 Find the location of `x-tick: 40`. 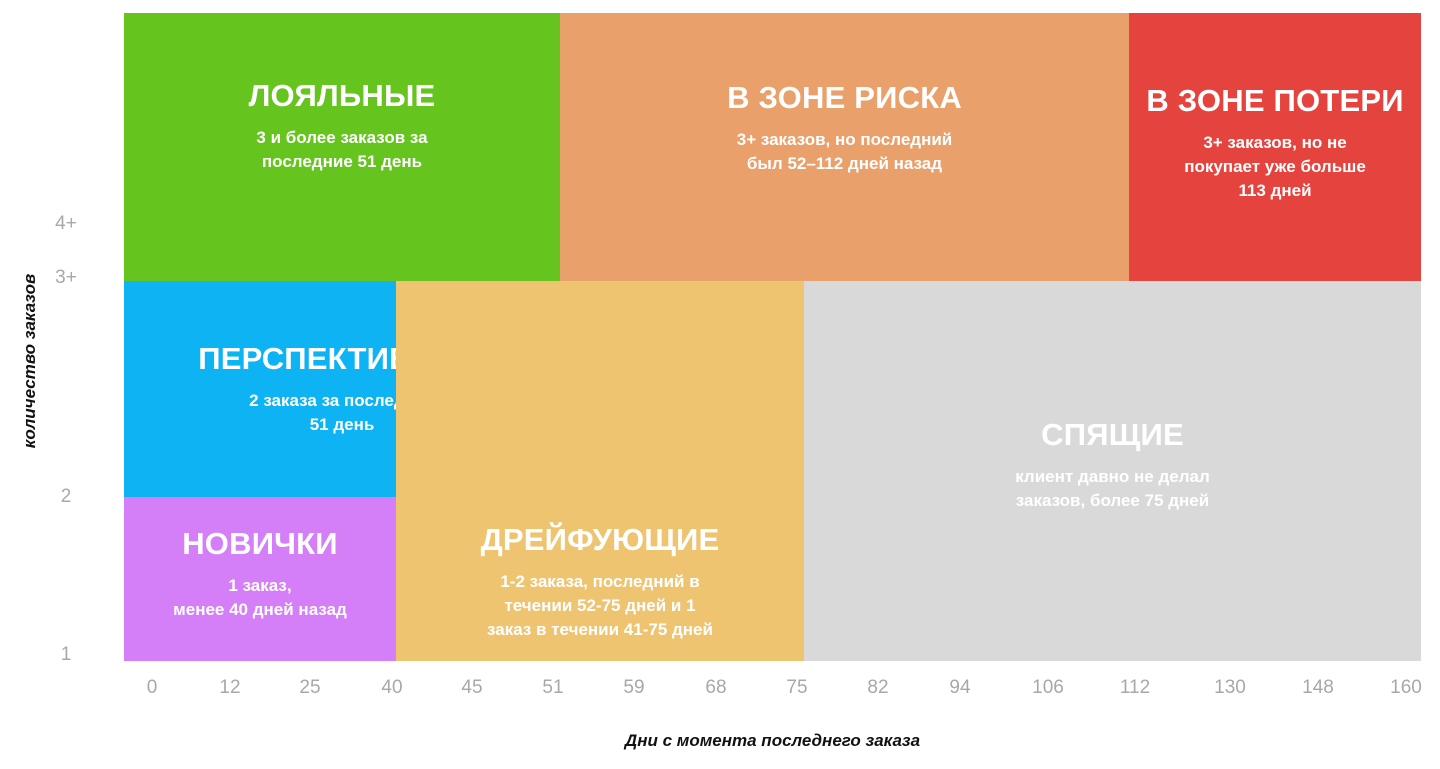

x-tick: 40 is located at coordinates (392, 687).